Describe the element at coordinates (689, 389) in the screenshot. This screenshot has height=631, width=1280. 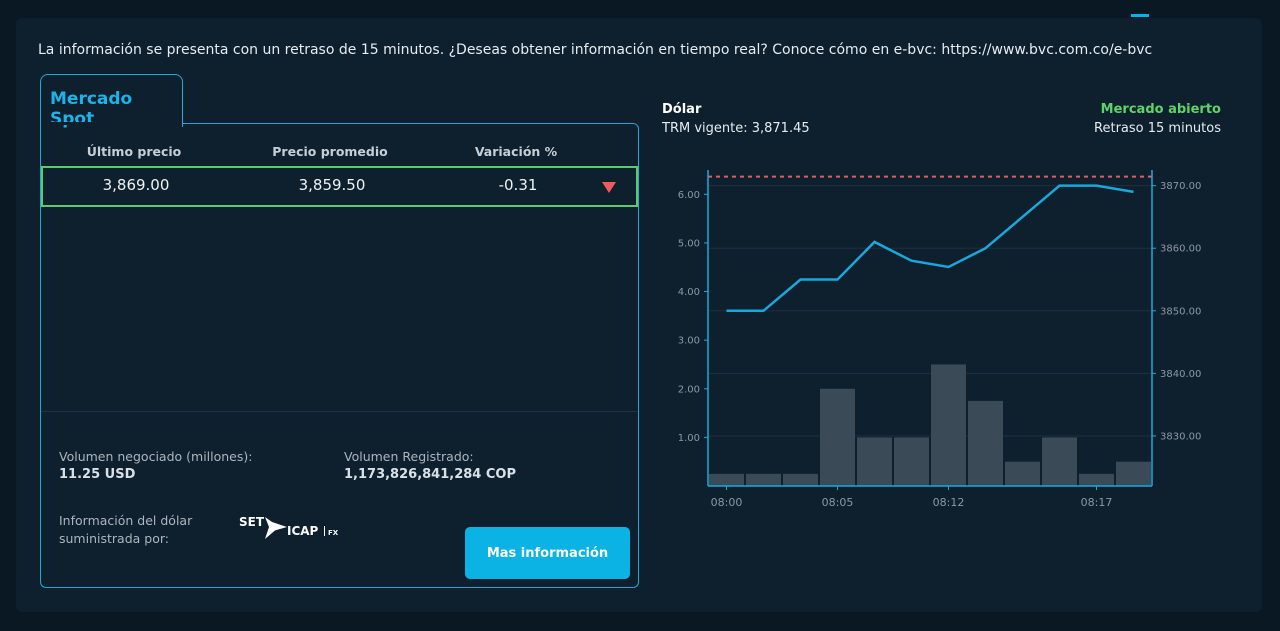
I see `left-tick-label: 2.00` at that location.